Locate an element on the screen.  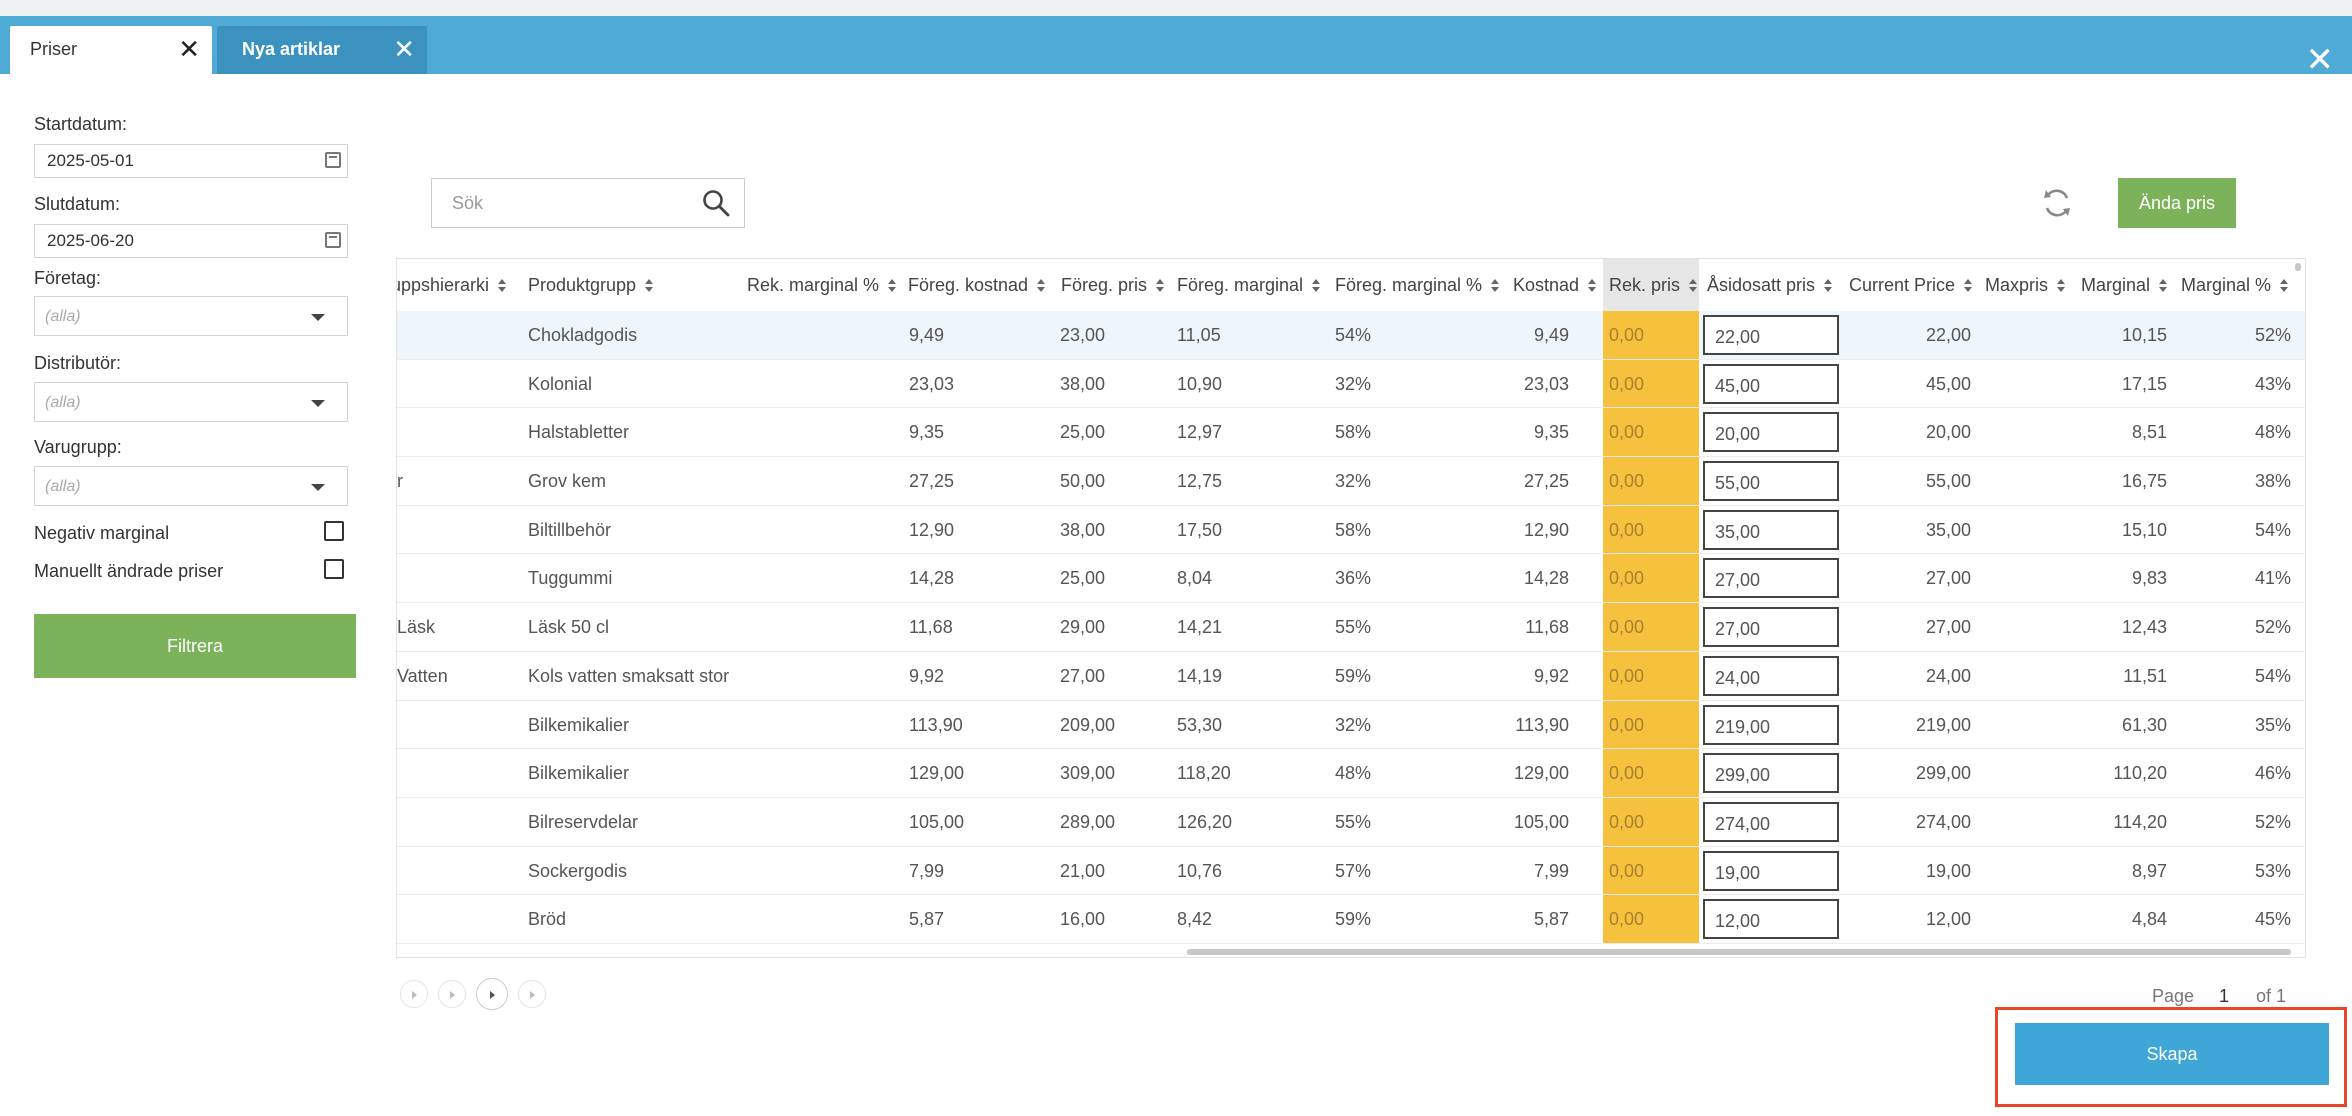
cell-current-price: 22,00 is located at coordinates (1948, 335).